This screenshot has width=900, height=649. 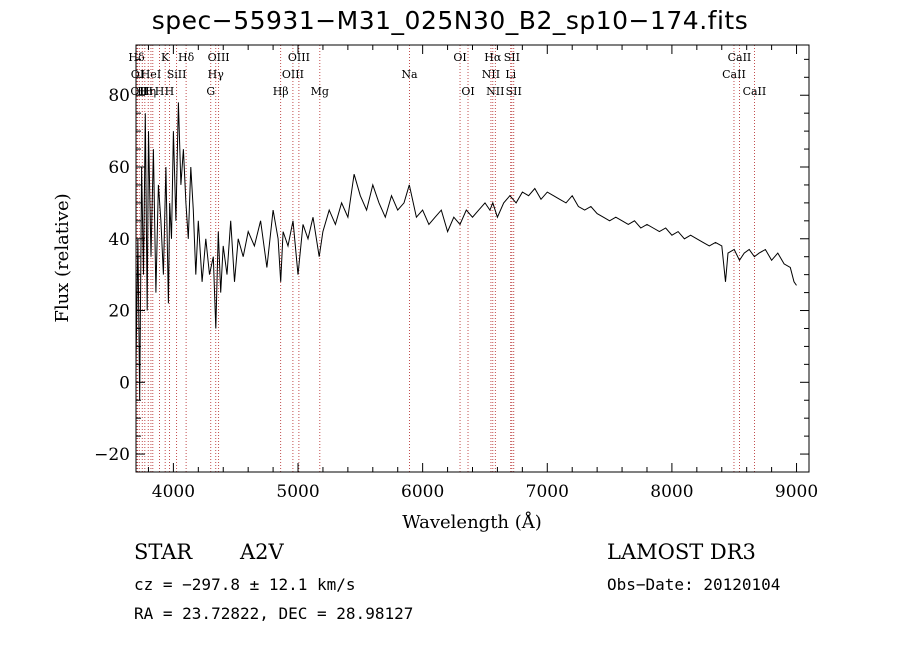 What do you see at coordinates (297, 492) in the screenshot?
I see `x-tick-label: 5000` at bounding box center [297, 492].